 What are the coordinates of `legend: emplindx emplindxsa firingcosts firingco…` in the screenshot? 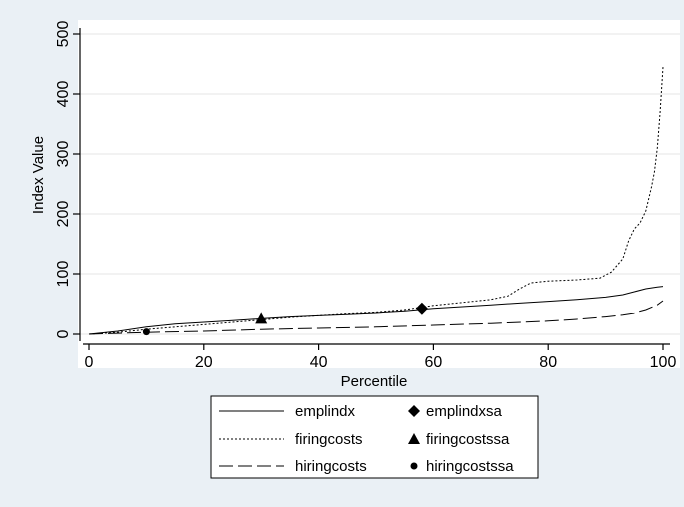 It's located at (374, 437).